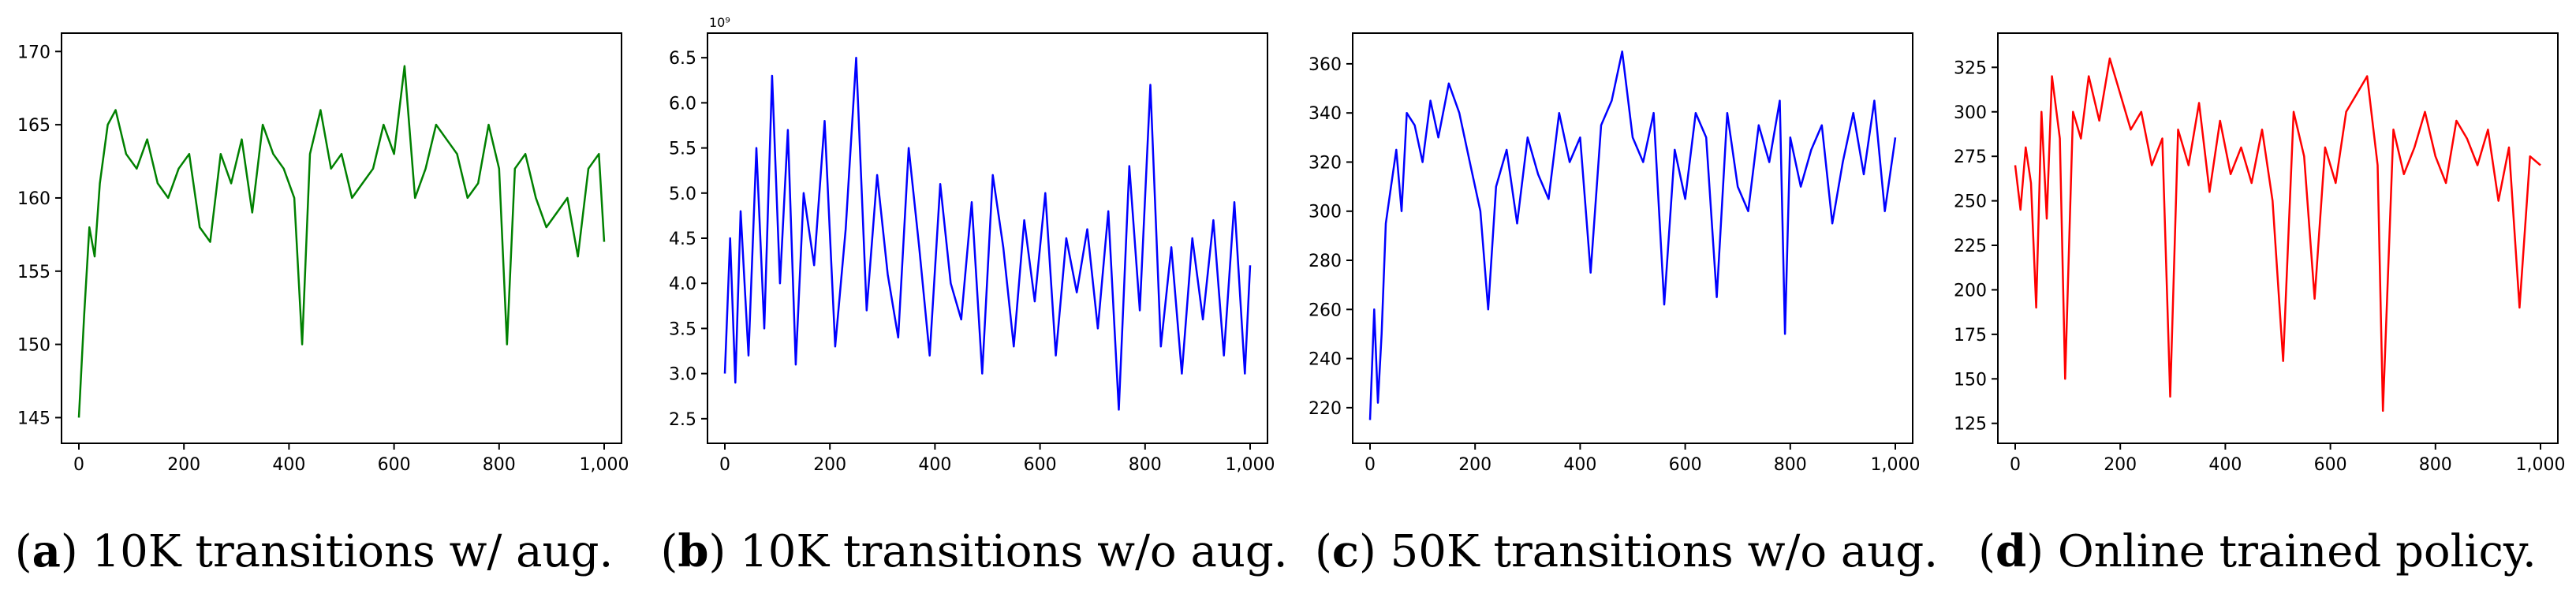 The image size is (2576, 605). Describe the element at coordinates (1325, 310) in the screenshot. I see `y-tick-label: 260` at that location.